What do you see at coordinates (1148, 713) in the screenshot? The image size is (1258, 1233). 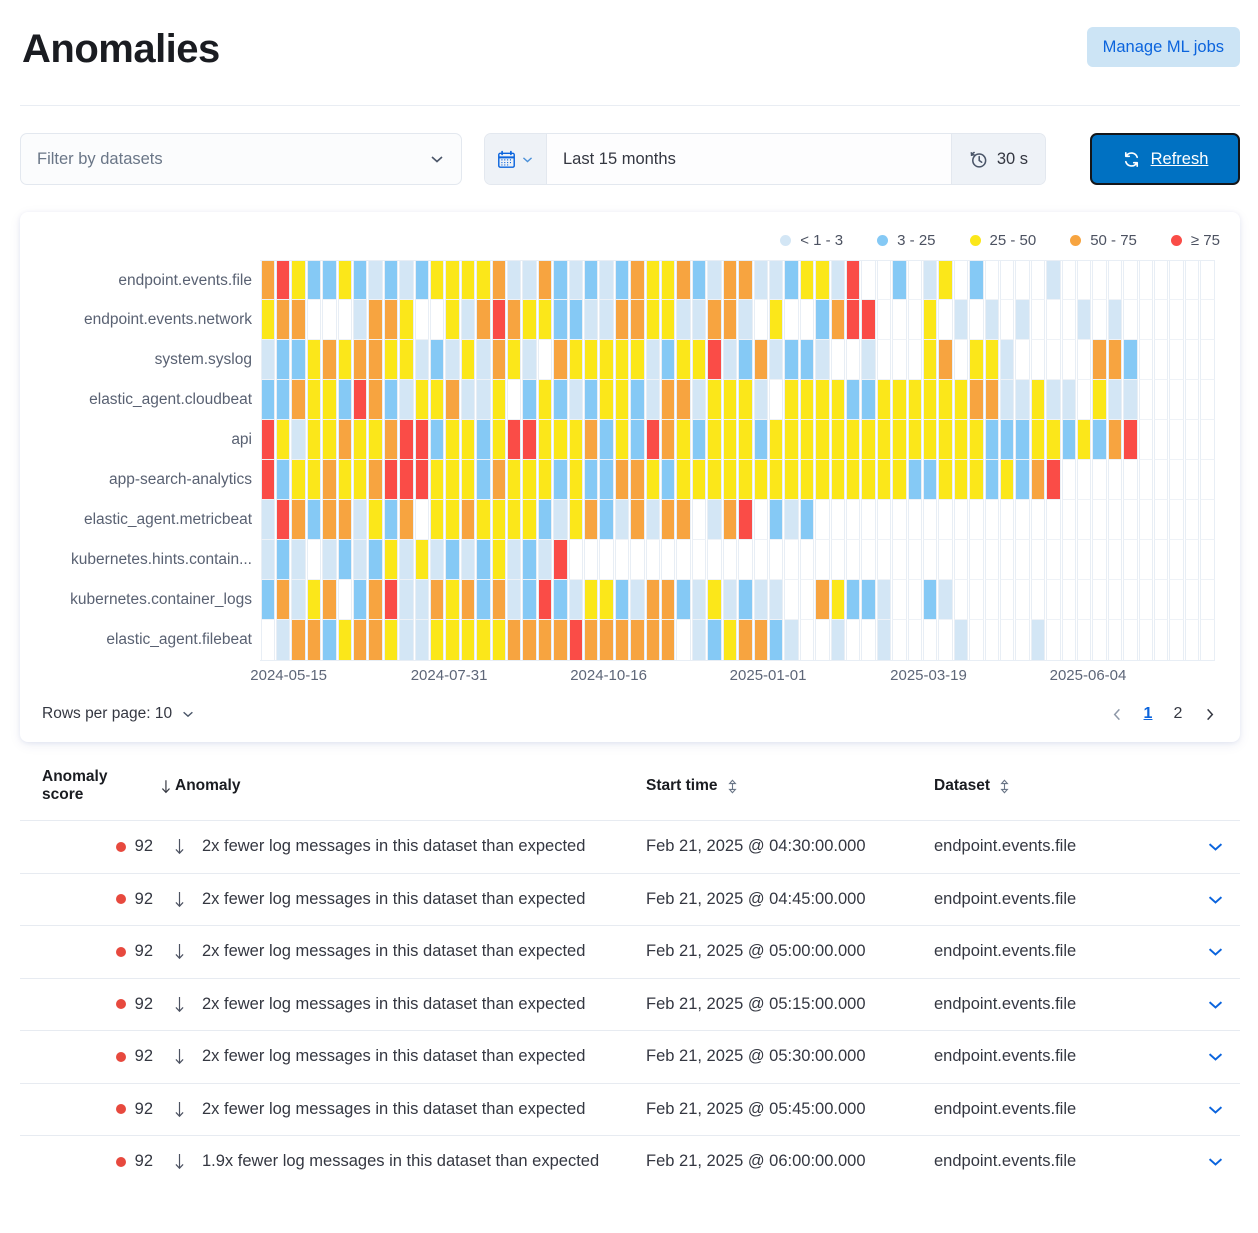 I see `pagination-page-1: 1` at bounding box center [1148, 713].